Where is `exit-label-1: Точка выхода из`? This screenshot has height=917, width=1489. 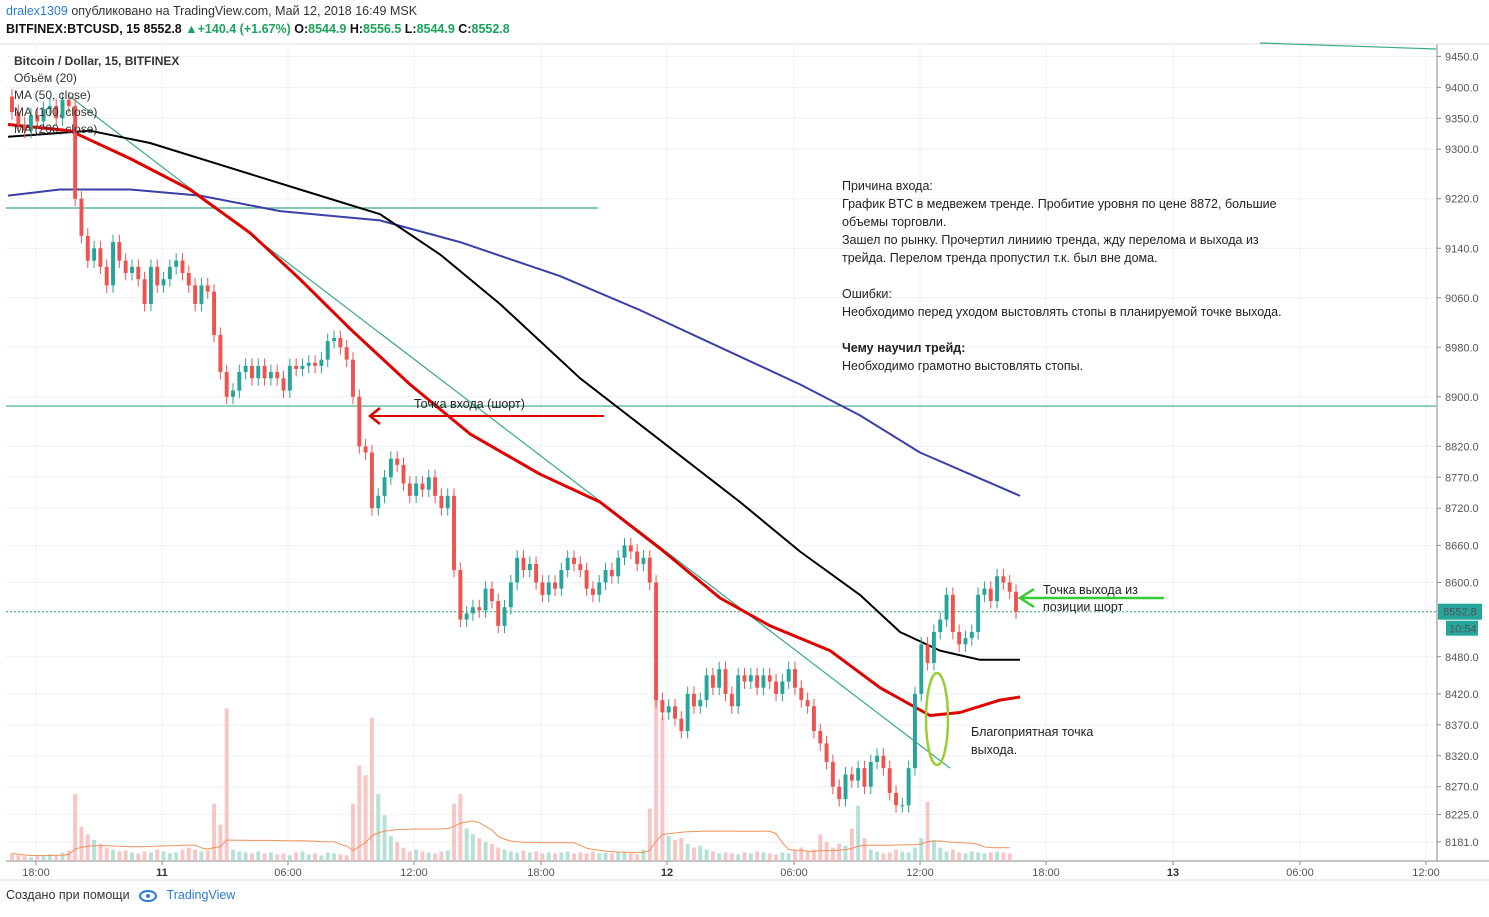 exit-label-1: Точка выхода из is located at coordinates (1090, 590).